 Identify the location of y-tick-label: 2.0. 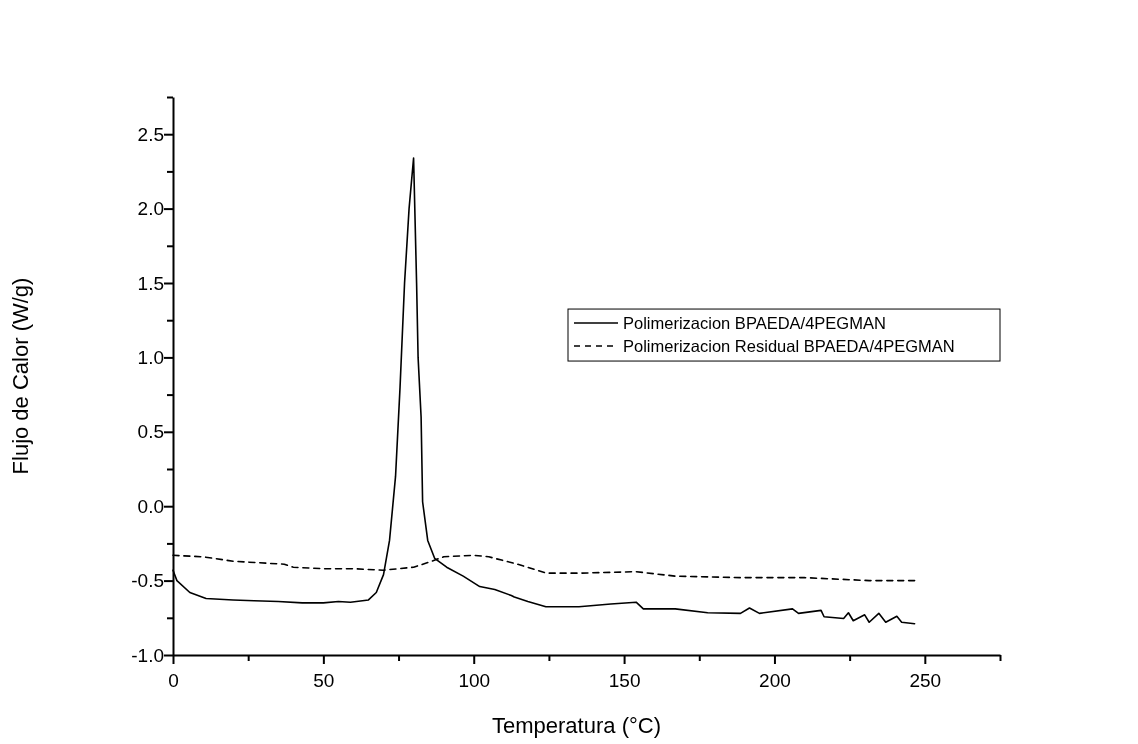
(150, 209).